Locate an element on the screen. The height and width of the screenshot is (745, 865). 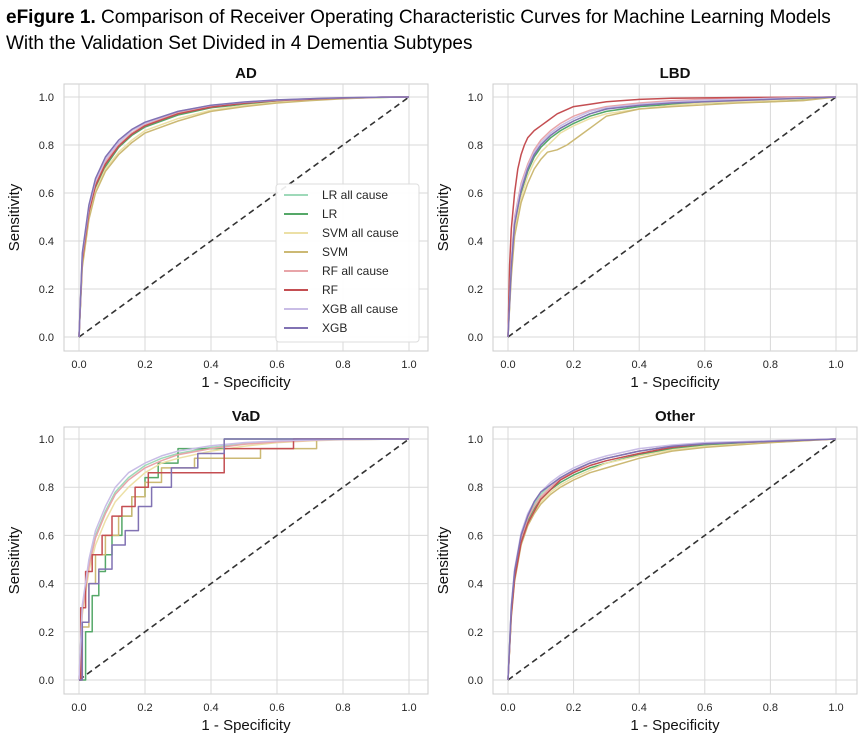
chart-title: LBD is located at coordinates (675, 73).